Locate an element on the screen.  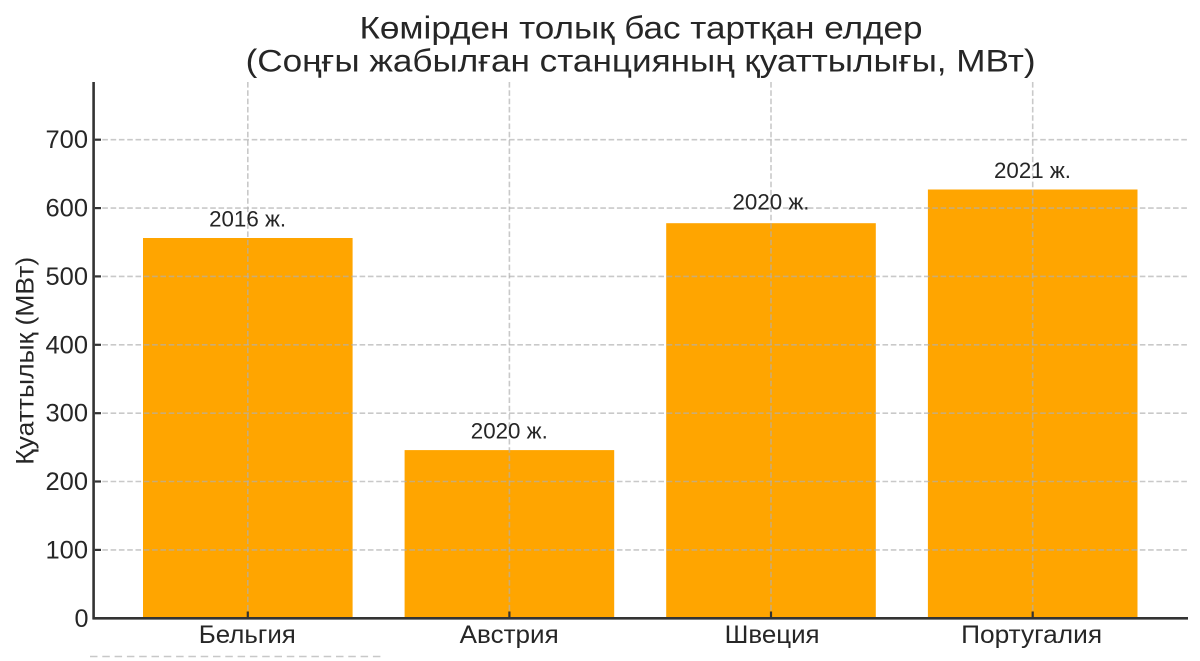
svg-text: 300 is located at coordinates (67, 414).